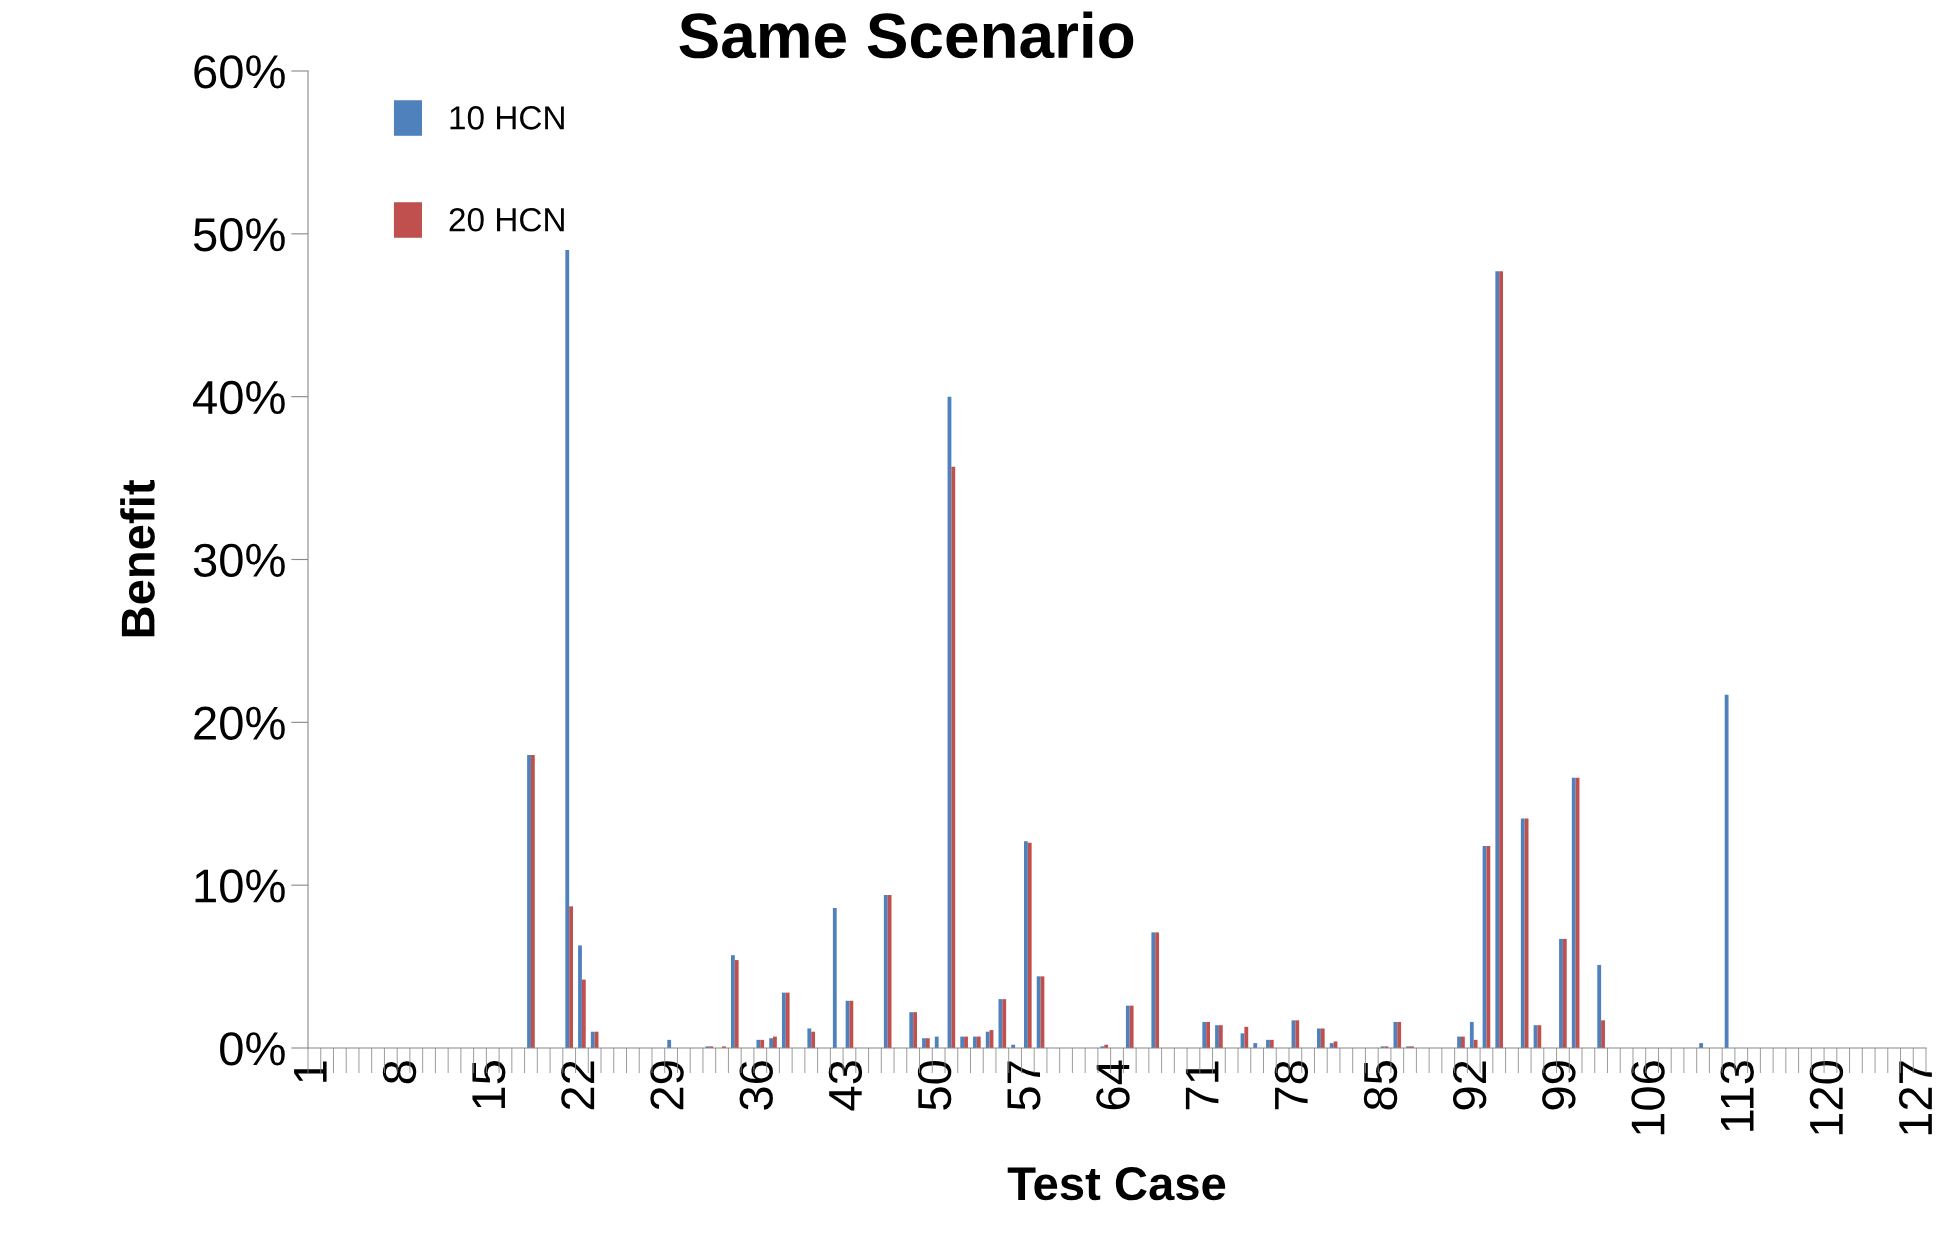 Image resolution: width=1945 pixels, height=1260 pixels. Describe the element at coordinates (1915, 1098) in the screenshot. I see `x-tick-label: 127` at that location.